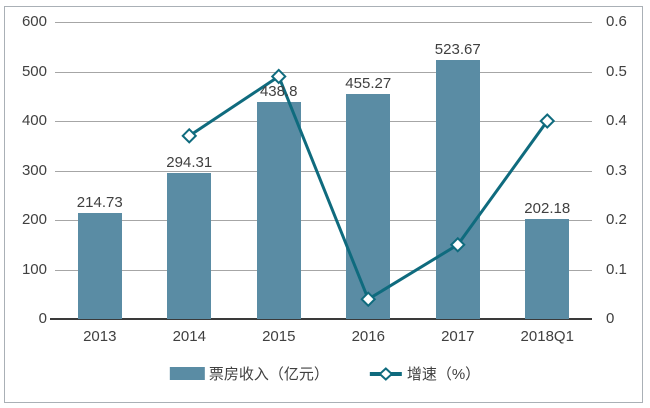 The image size is (650, 408). Describe the element at coordinates (368, 336) in the screenshot. I see `x-axis-tick-label: 2016` at that location.